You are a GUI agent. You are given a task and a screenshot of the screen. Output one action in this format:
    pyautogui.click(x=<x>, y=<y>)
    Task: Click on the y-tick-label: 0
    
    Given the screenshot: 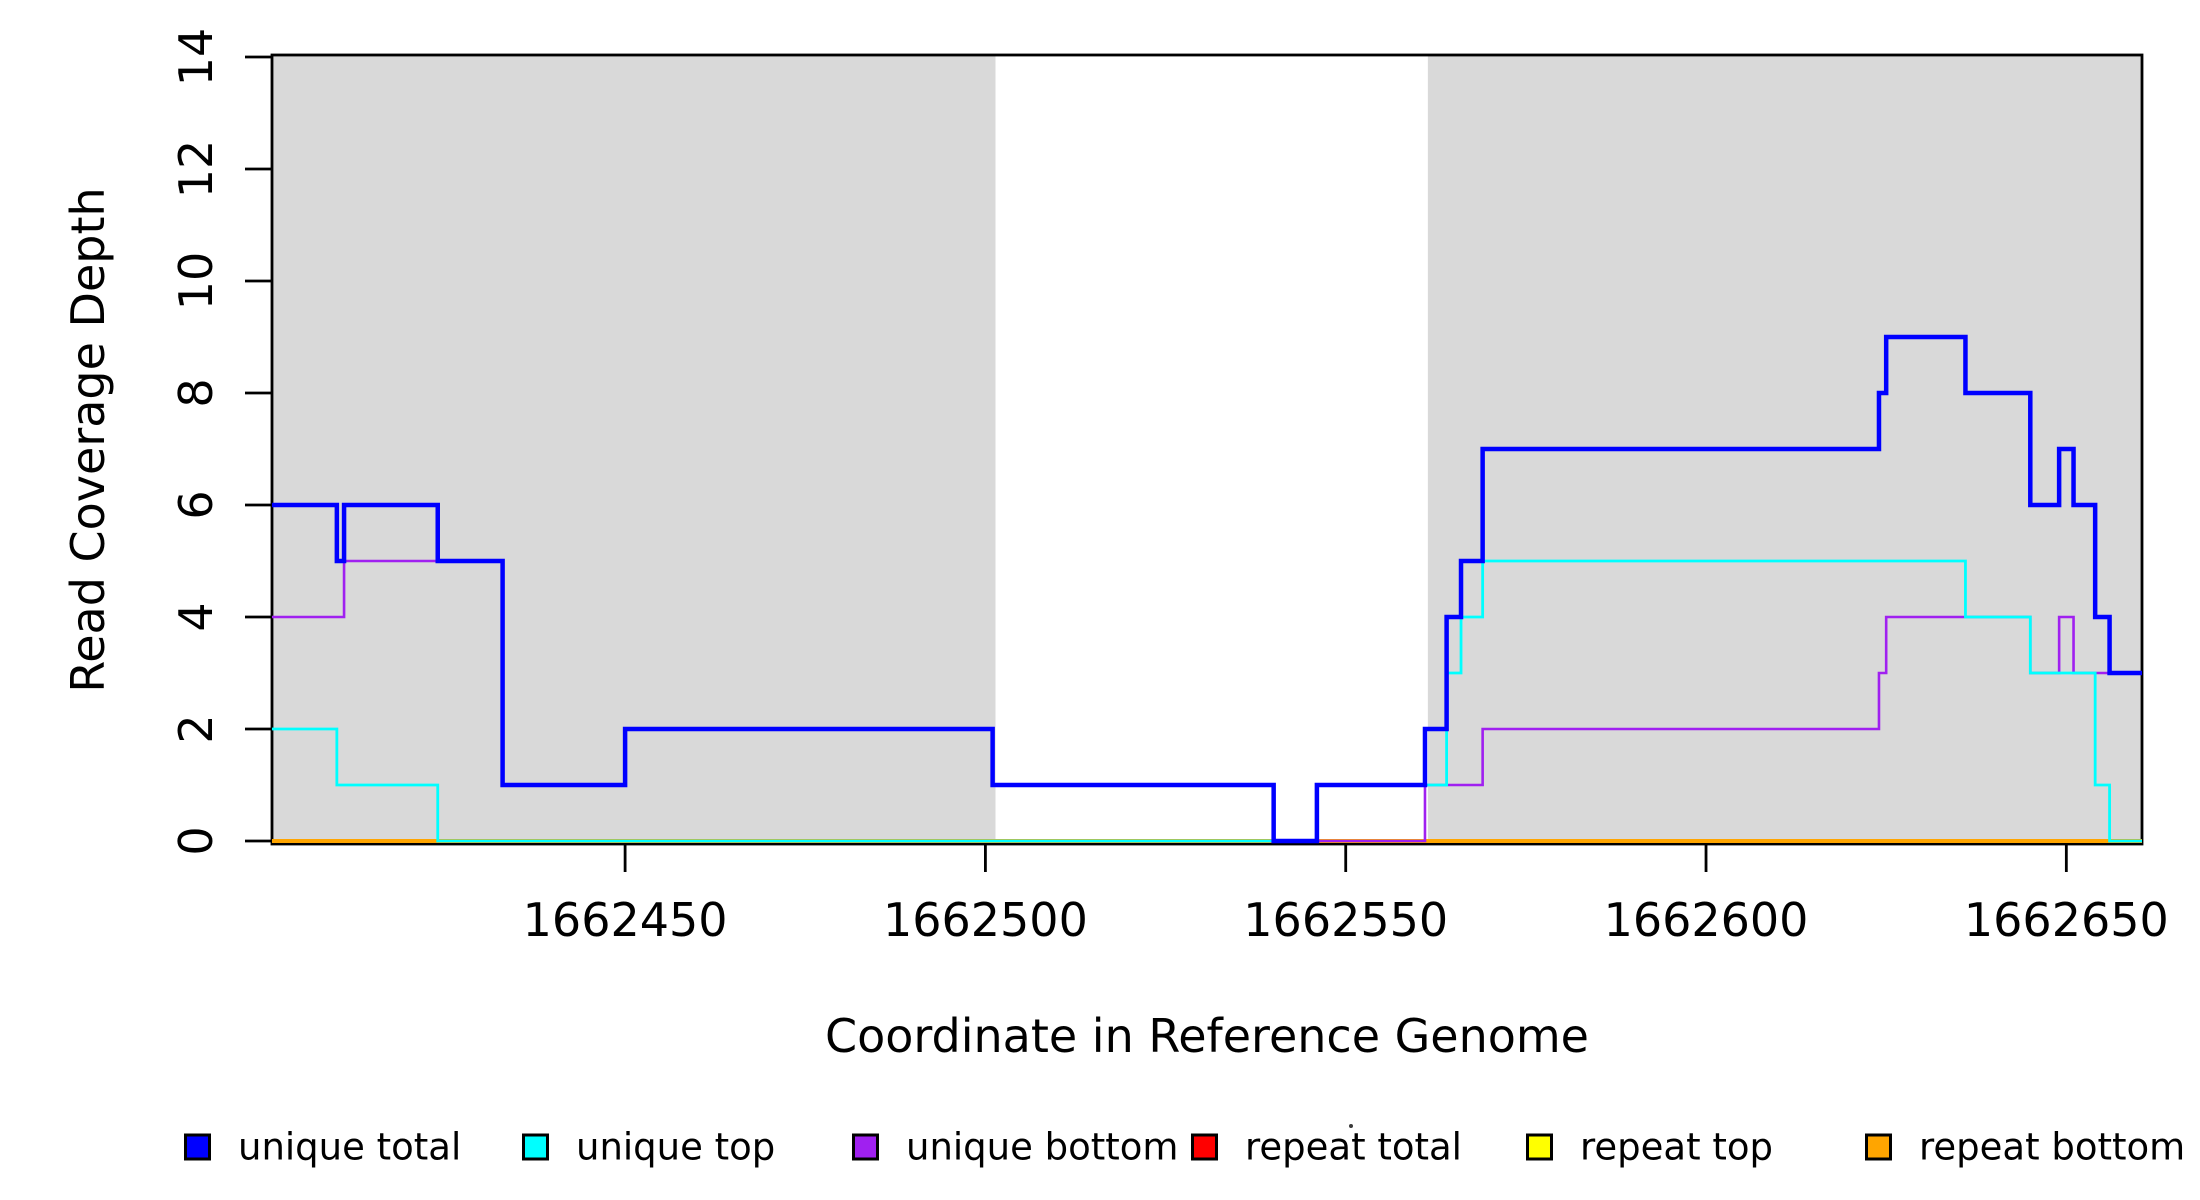 What is the action you would take?
    pyautogui.click(x=196, y=841)
    